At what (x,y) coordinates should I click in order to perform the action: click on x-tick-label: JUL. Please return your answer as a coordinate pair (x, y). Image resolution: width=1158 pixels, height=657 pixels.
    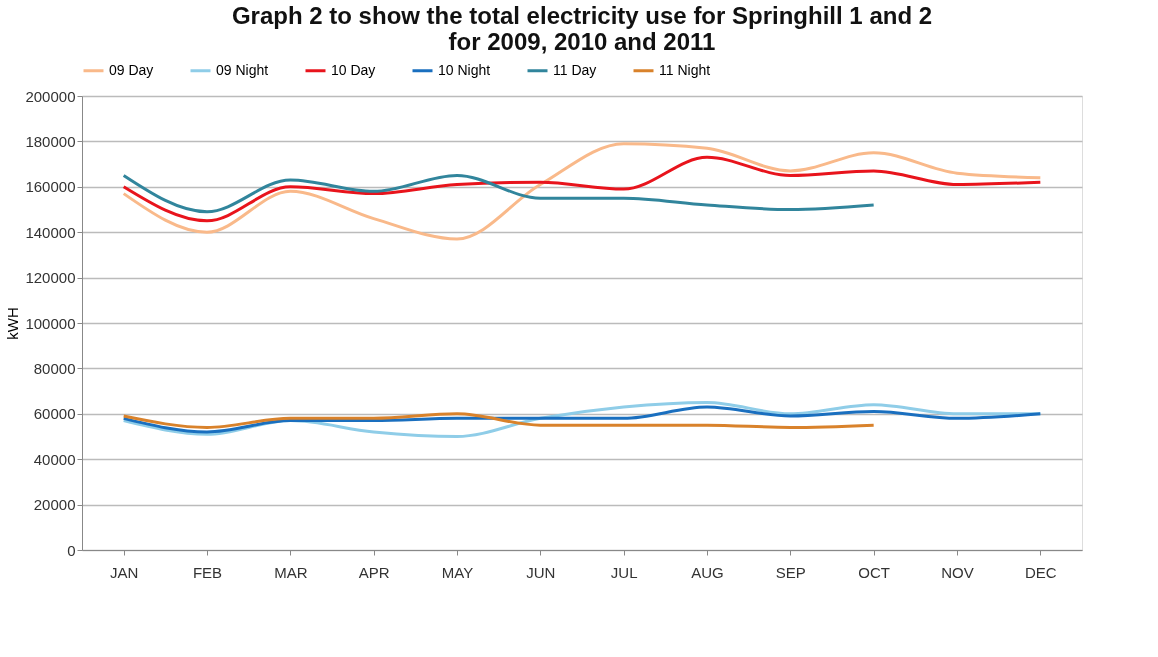
    Looking at the image, I should click on (624, 572).